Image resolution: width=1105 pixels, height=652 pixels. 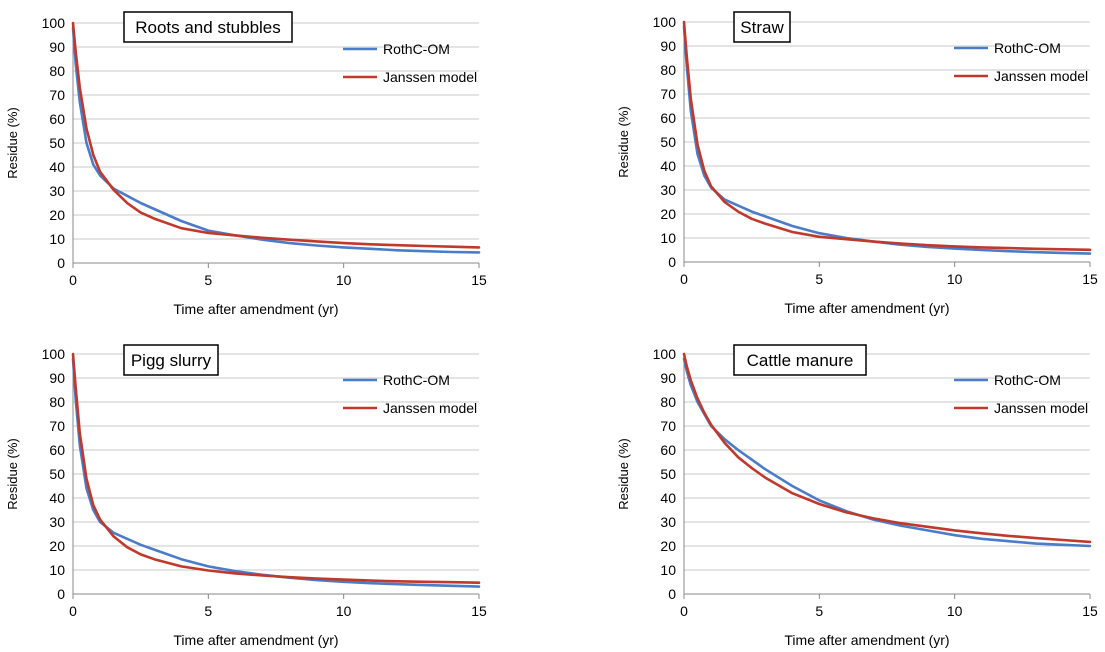 I want to click on chart-title: Roots and stubbles, so click(x=208, y=27).